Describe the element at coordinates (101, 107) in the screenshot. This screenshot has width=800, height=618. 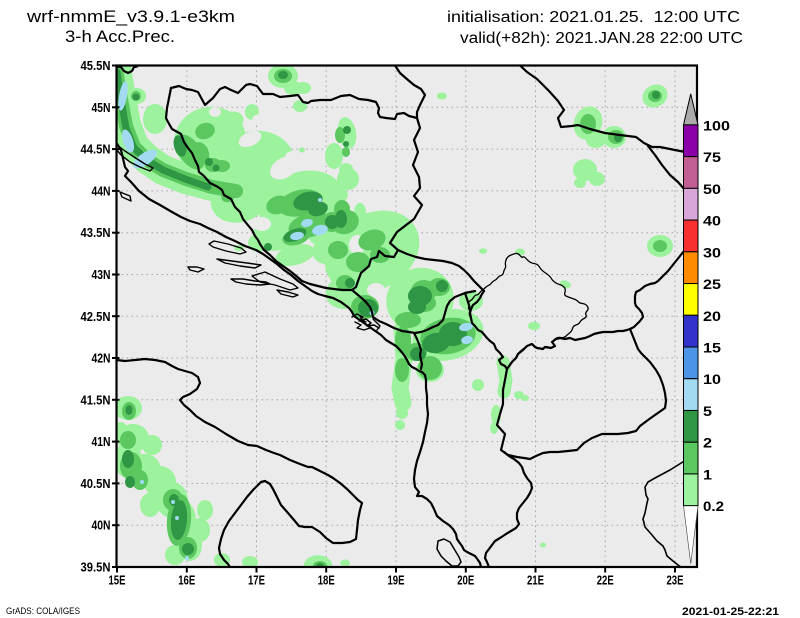
I see `svg-text: 45N` at that location.